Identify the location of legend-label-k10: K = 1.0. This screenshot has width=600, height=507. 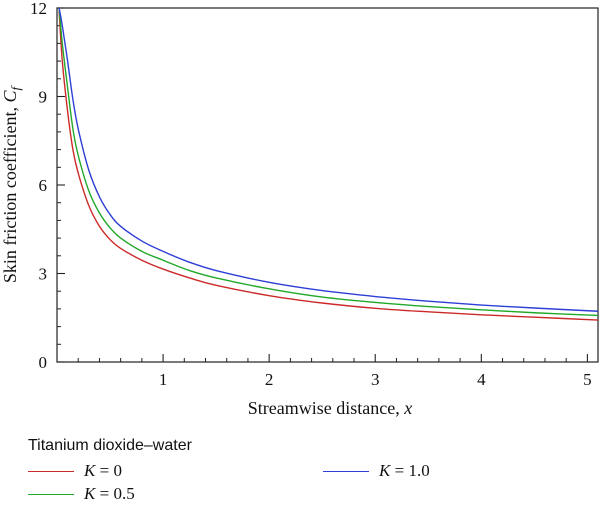
(404, 470).